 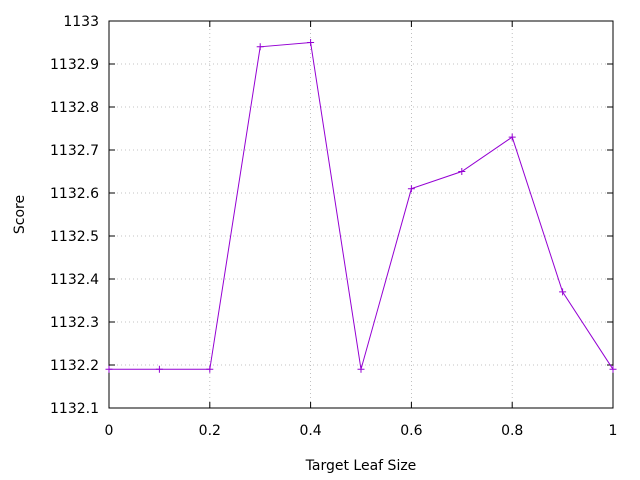 What do you see at coordinates (74, 280) in the screenshot?
I see `y-tick-label: 1132.4` at bounding box center [74, 280].